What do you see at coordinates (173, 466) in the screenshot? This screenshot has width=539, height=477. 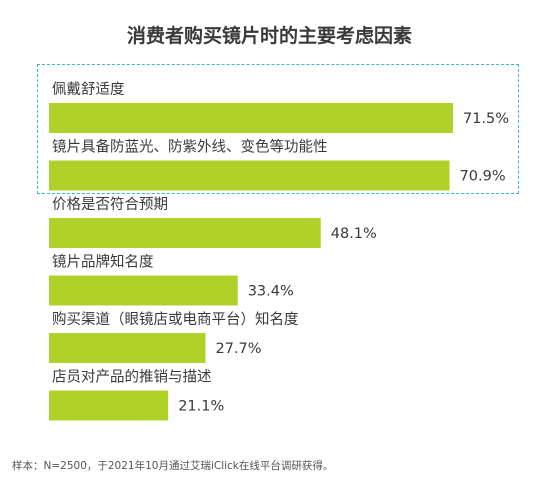 I see `footnote: 样本：N=2500，于2021年10月通过艾瑞iClick在线平台调研获得。` at bounding box center [173, 466].